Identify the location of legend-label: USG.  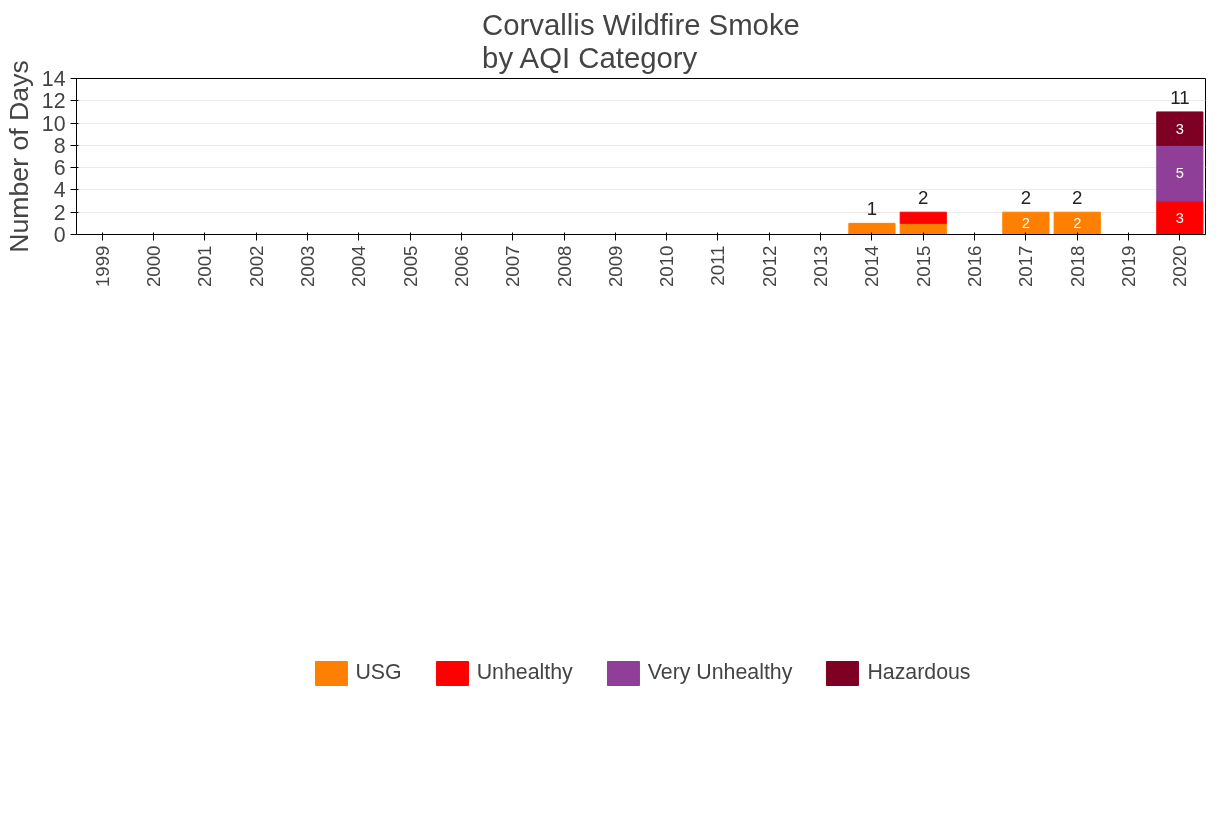
(378, 672).